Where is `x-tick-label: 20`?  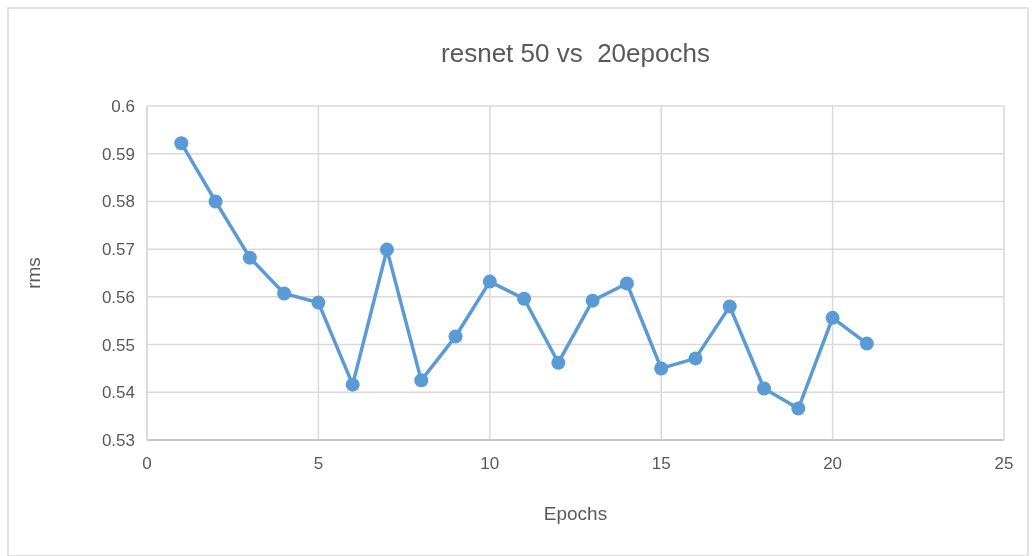
x-tick-label: 20 is located at coordinates (833, 463).